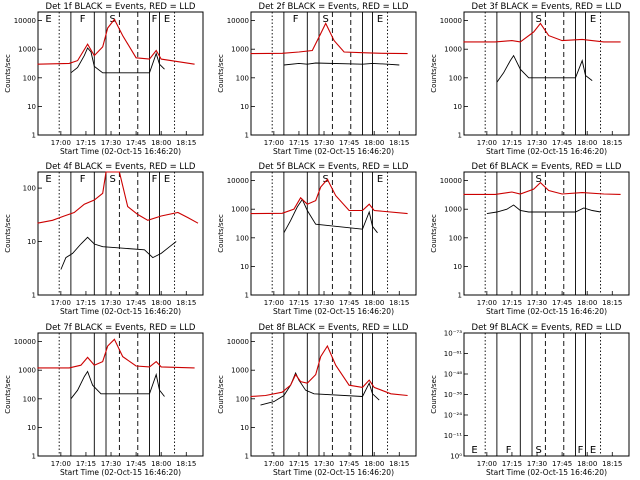 The height and width of the screenshot is (480, 640). What do you see at coordinates (453, 395) in the screenshot?
I see `y-tick-label: 10⁻³⁶` at bounding box center [453, 395].